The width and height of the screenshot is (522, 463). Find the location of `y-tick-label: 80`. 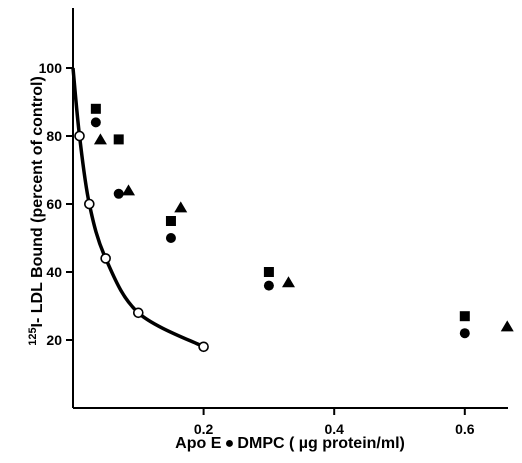

y-tick-label: 80 is located at coordinates (54, 136).